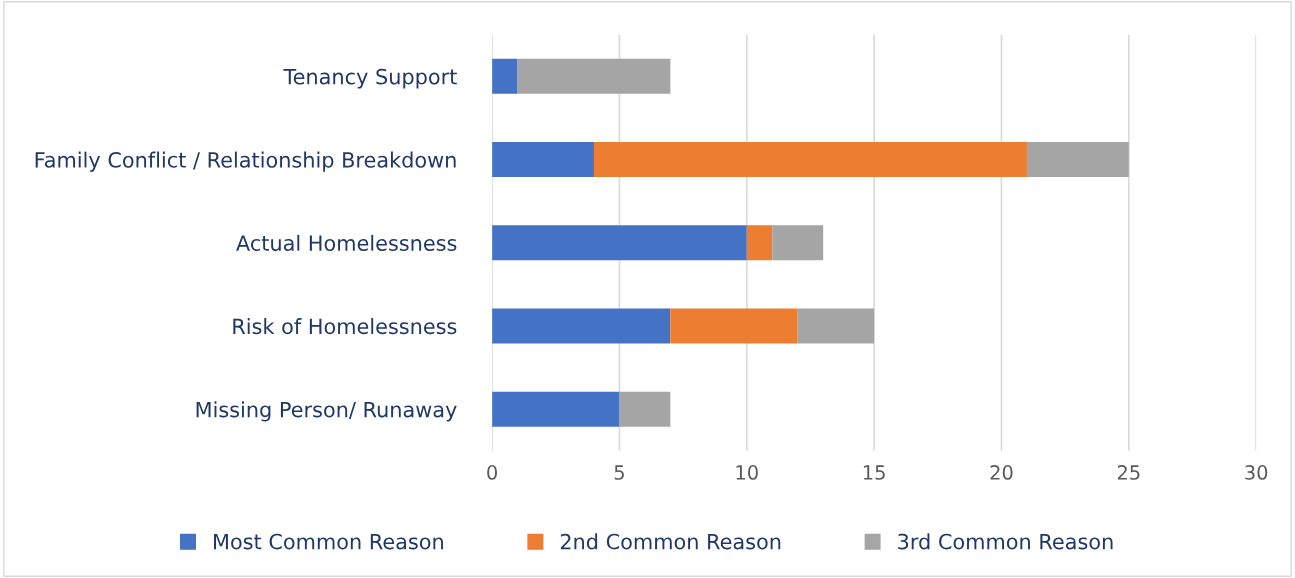 The height and width of the screenshot is (578, 1295). What do you see at coordinates (747, 472) in the screenshot?
I see `x-tick-label: 10` at bounding box center [747, 472].